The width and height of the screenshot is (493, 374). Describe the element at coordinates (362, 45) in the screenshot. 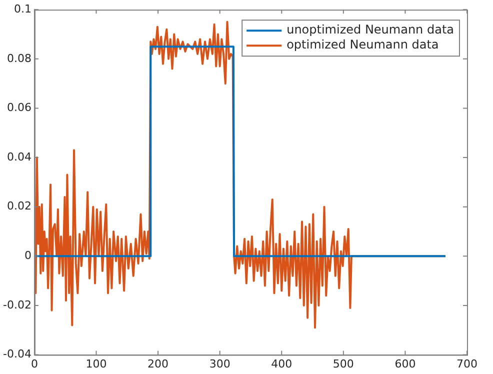

I see `legend-label: optimized Neumann data` at that location.